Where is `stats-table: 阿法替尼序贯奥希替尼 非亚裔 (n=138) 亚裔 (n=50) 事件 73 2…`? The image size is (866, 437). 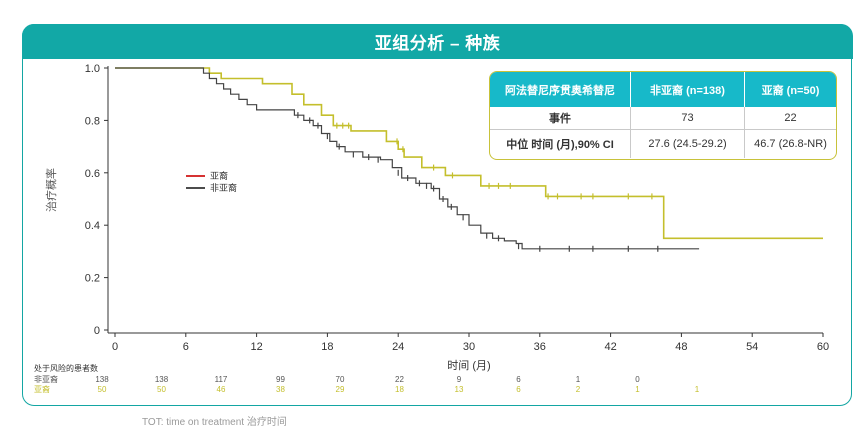
stats-table: 阿法替尼序贯奥希替尼 非亚裔 (n=138) 亚裔 (n=50) 事件 73 2… is located at coordinates (663, 115).